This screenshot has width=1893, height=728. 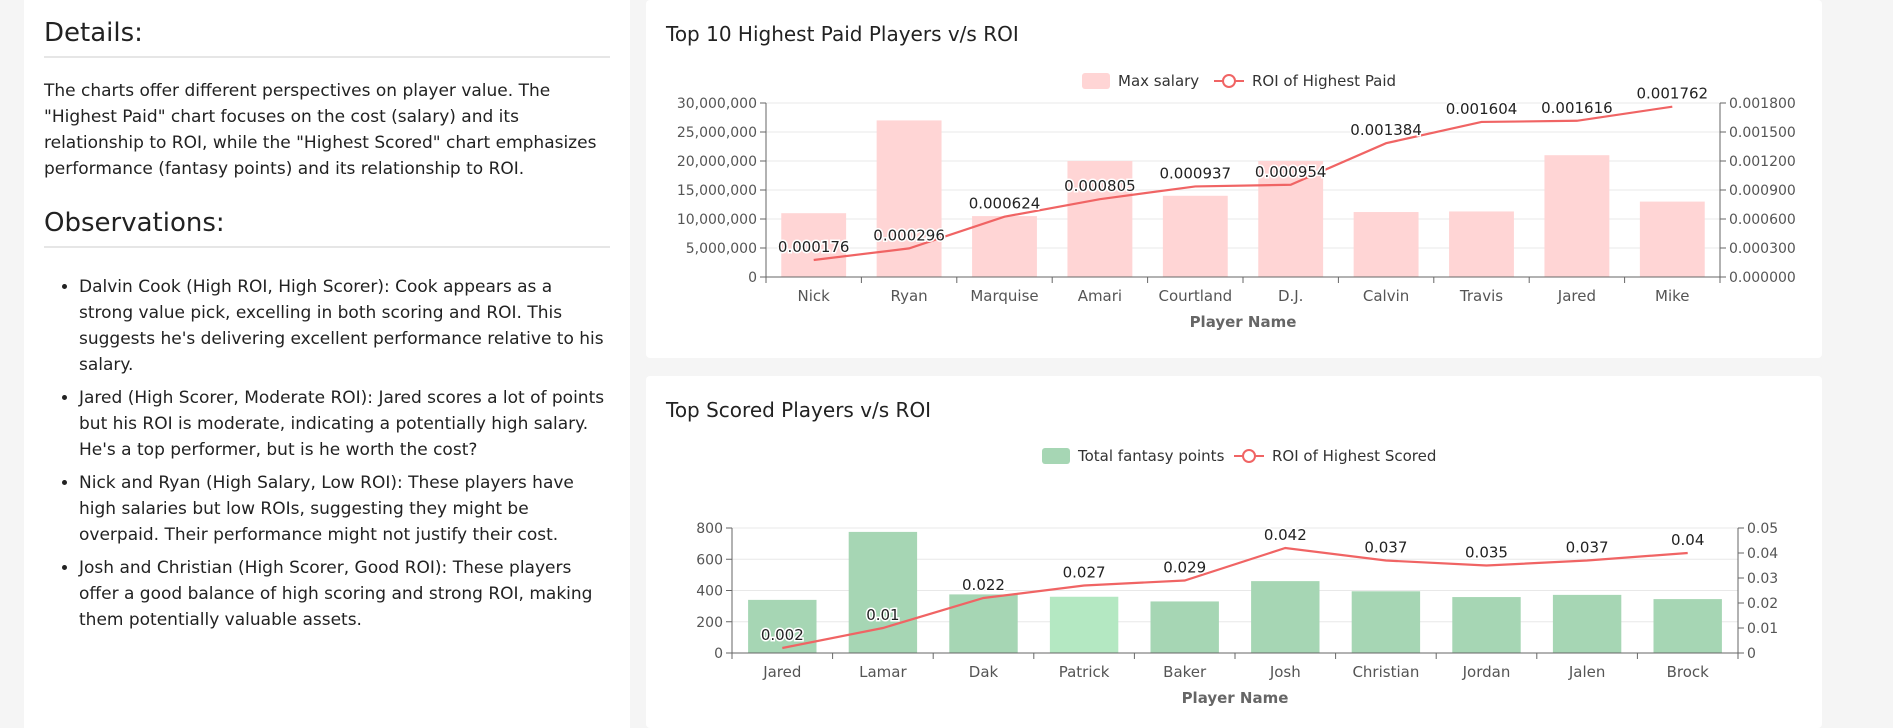 What do you see at coordinates (1577, 108) in the screenshot?
I see `data-label: 0.001616` at bounding box center [1577, 108].